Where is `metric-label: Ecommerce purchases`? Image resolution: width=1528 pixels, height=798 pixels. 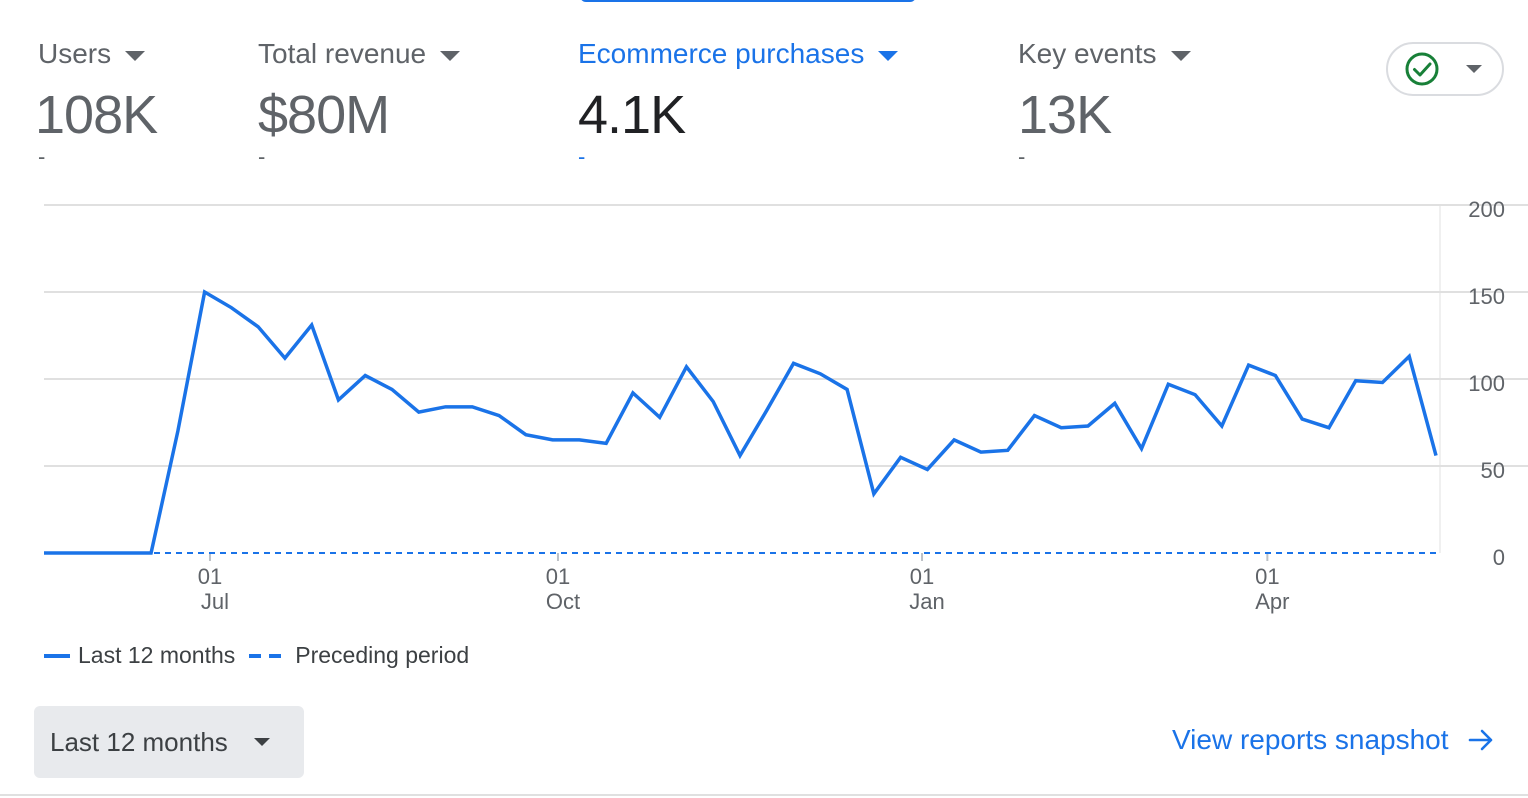
metric-label: Ecommerce purchases is located at coordinates (721, 53).